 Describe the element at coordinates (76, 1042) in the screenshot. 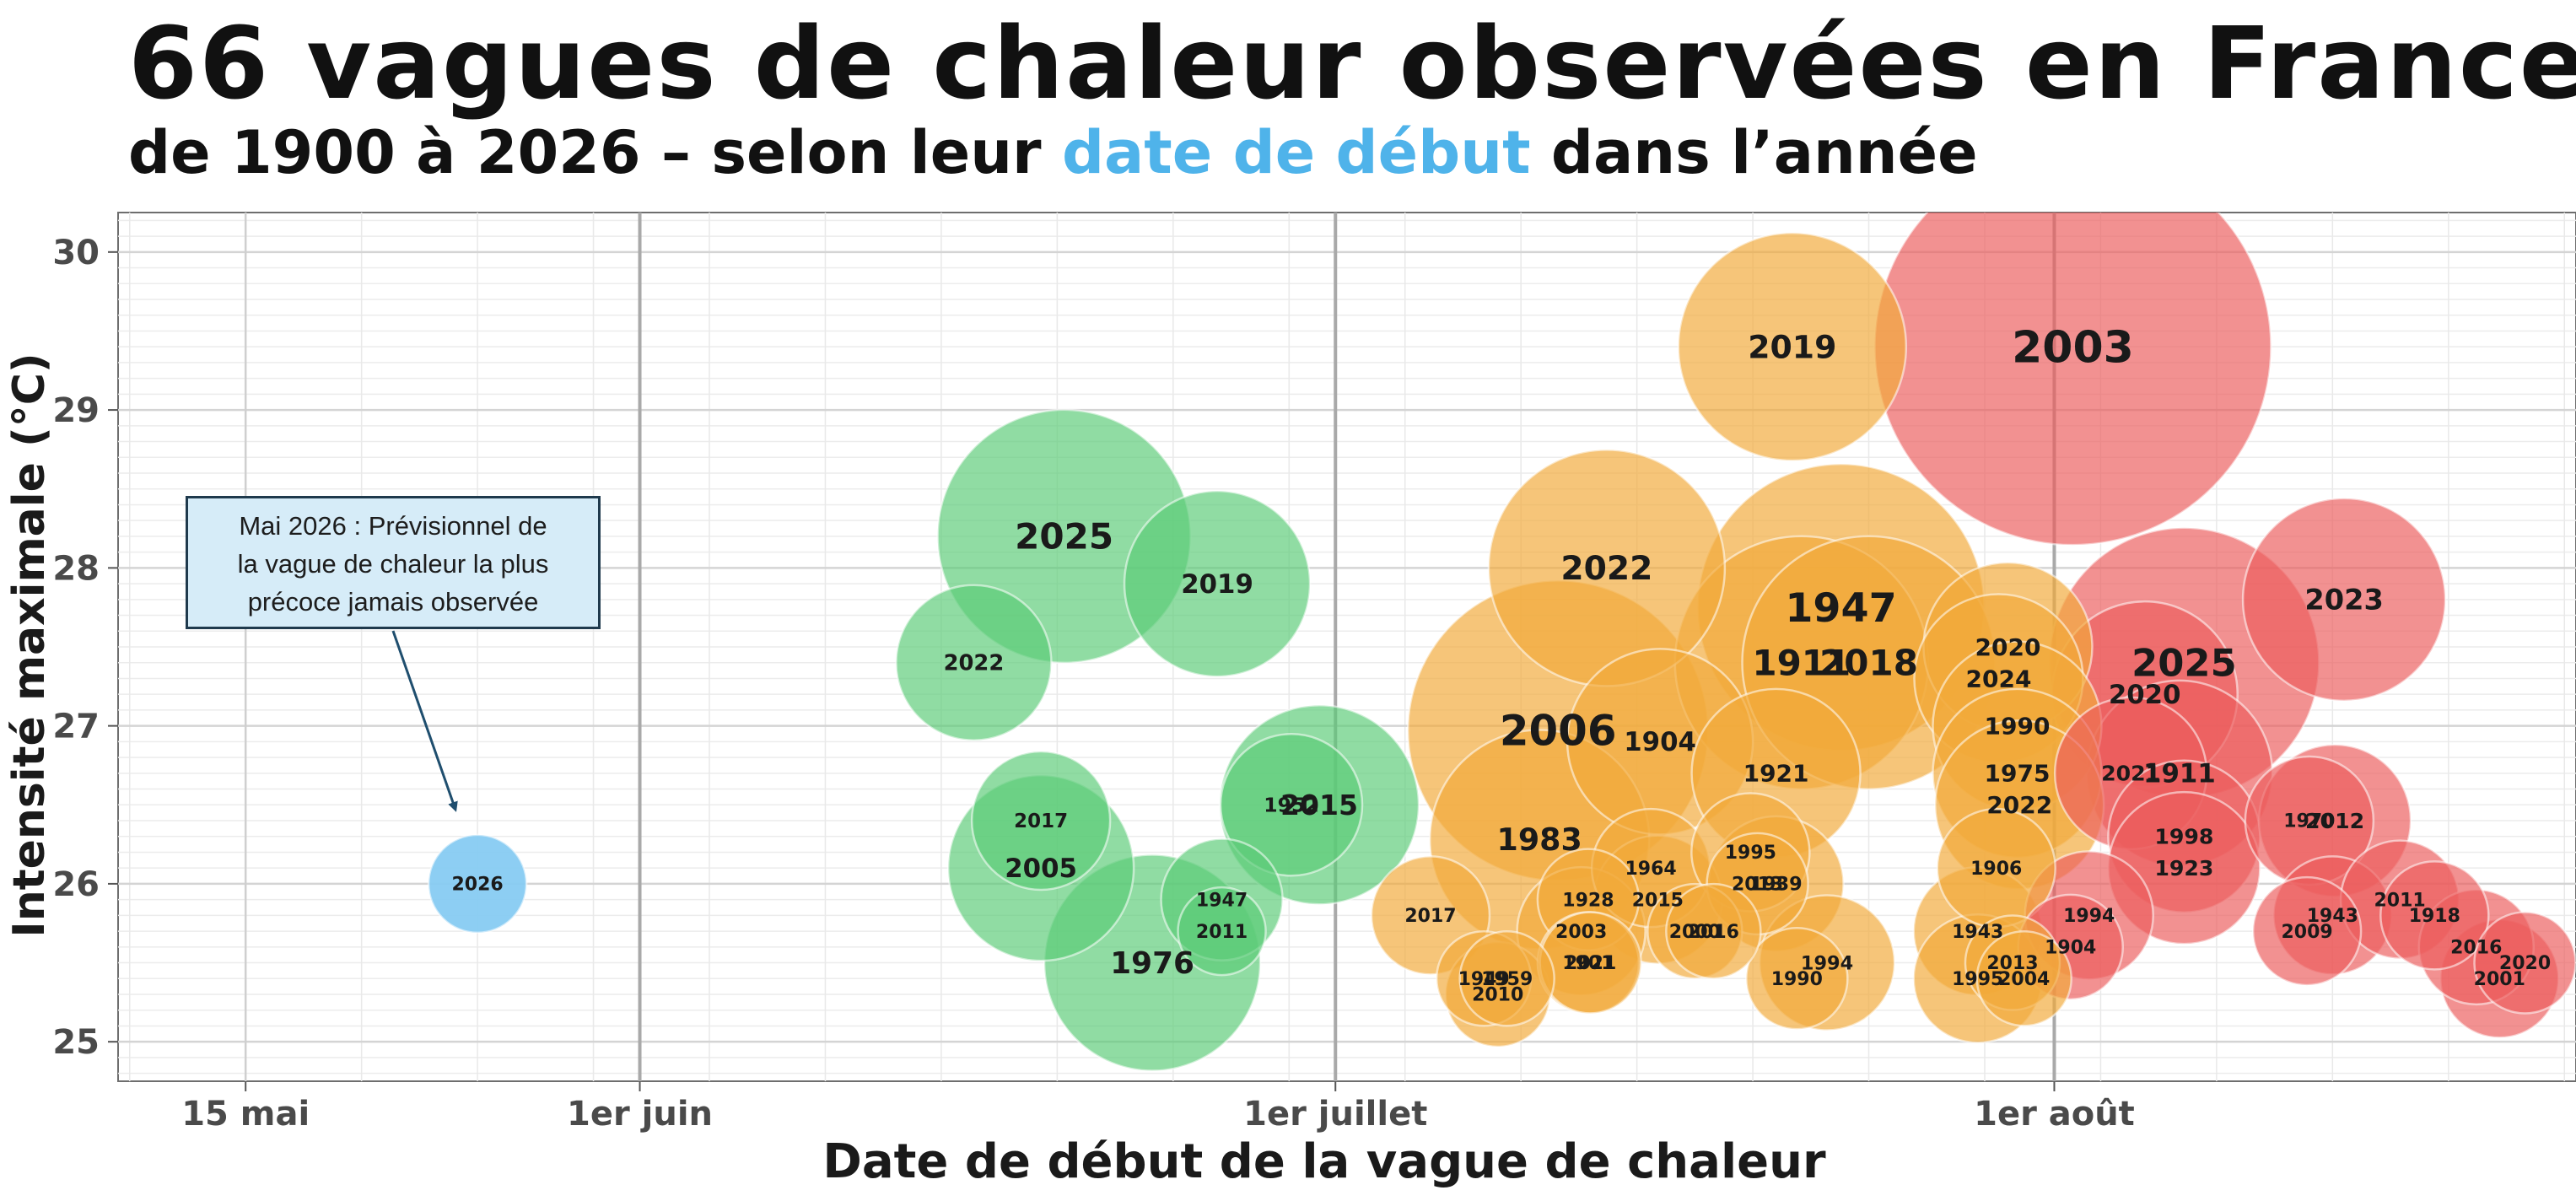

I see `y-tick-label: 25` at that location.